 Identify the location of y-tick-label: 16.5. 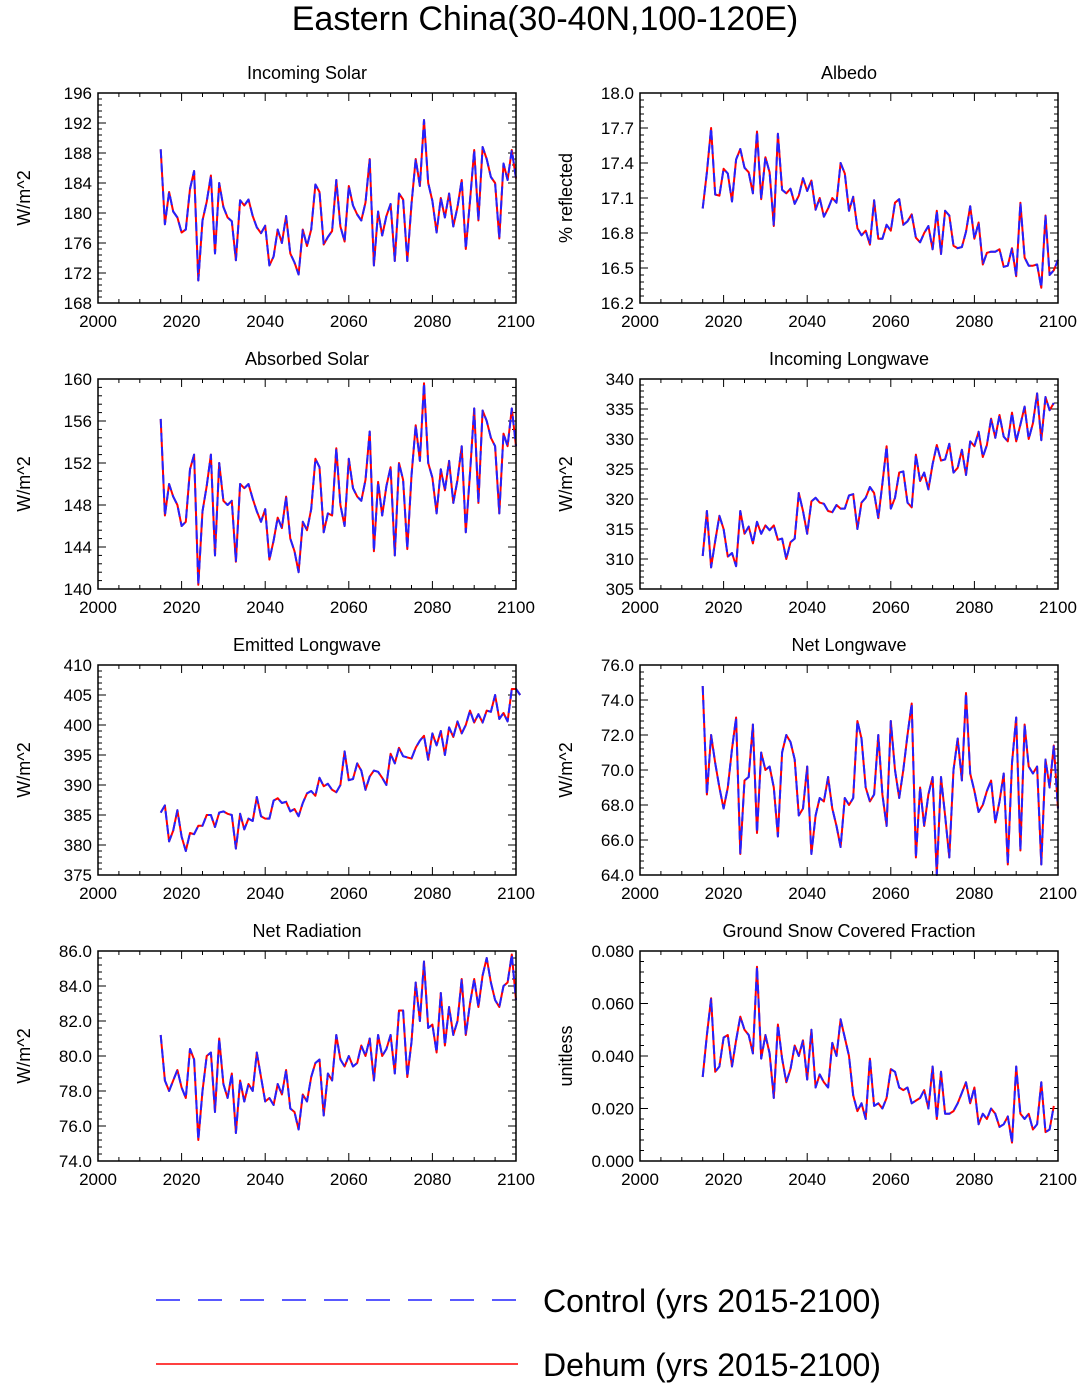
(617, 268).